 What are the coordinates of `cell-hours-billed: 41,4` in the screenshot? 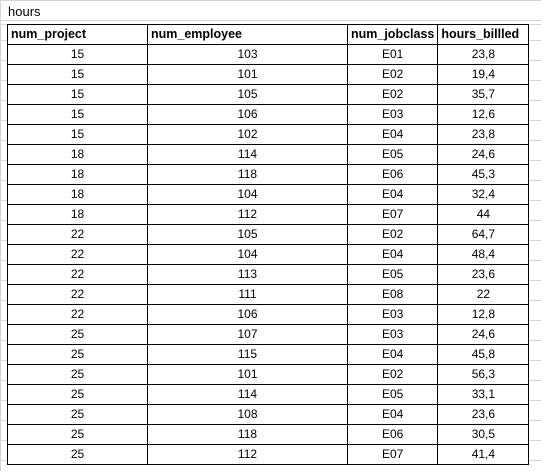 It's located at (483, 454).